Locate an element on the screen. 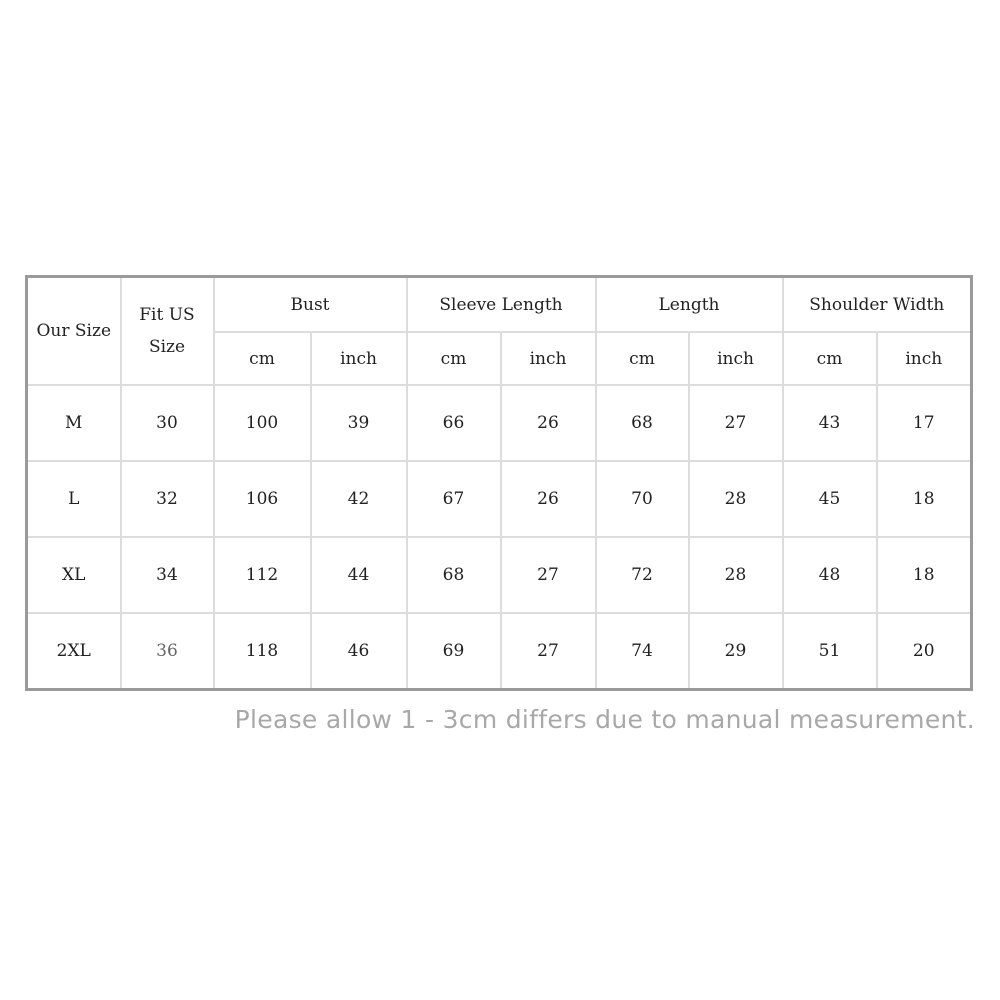 Image resolution: width=1000 pixels, height=1000 pixels. table-cell: 17 is located at coordinates (924, 423).